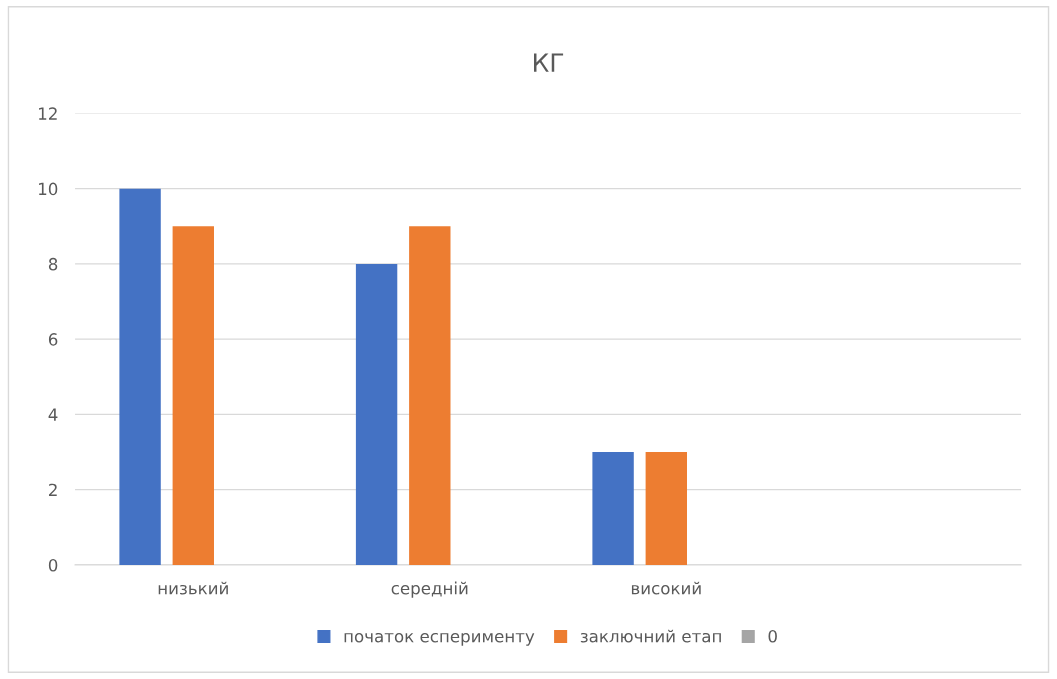  What do you see at coordinates (549, 62) in the screenshot?
I see `chart-title: КГ` at bounding box center [549, 62].